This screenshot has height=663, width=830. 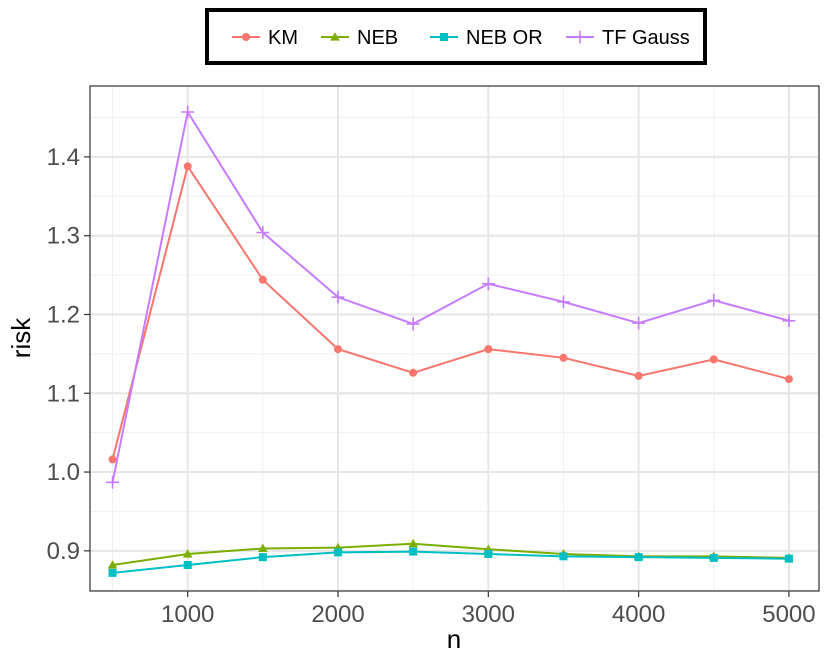 I want to click on legend-key-marker-tf-gauss, so click(x=580, y=37).